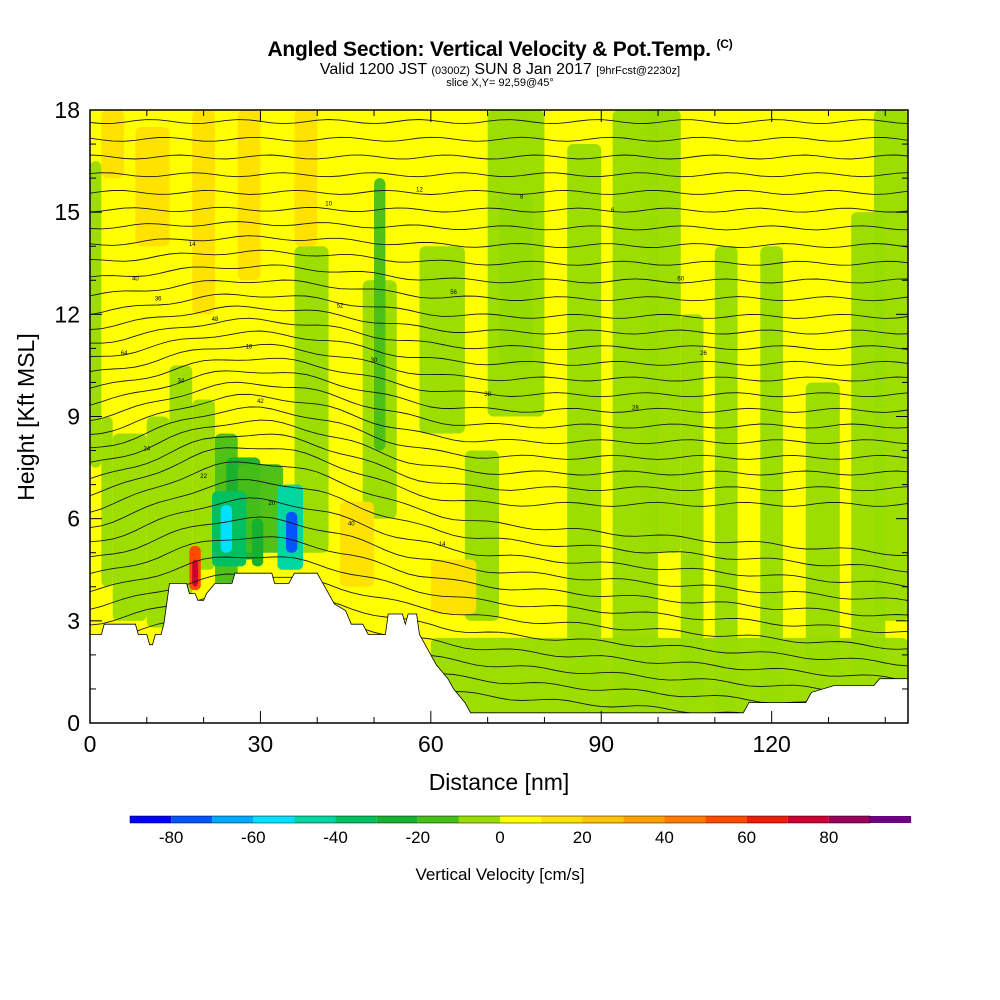 This screenshot has height=1000, width=1000. What do you see at coordinates (158, 300) in the screenshot?
I see `theta-contour-label: 36` at bounding box center [158, 300].